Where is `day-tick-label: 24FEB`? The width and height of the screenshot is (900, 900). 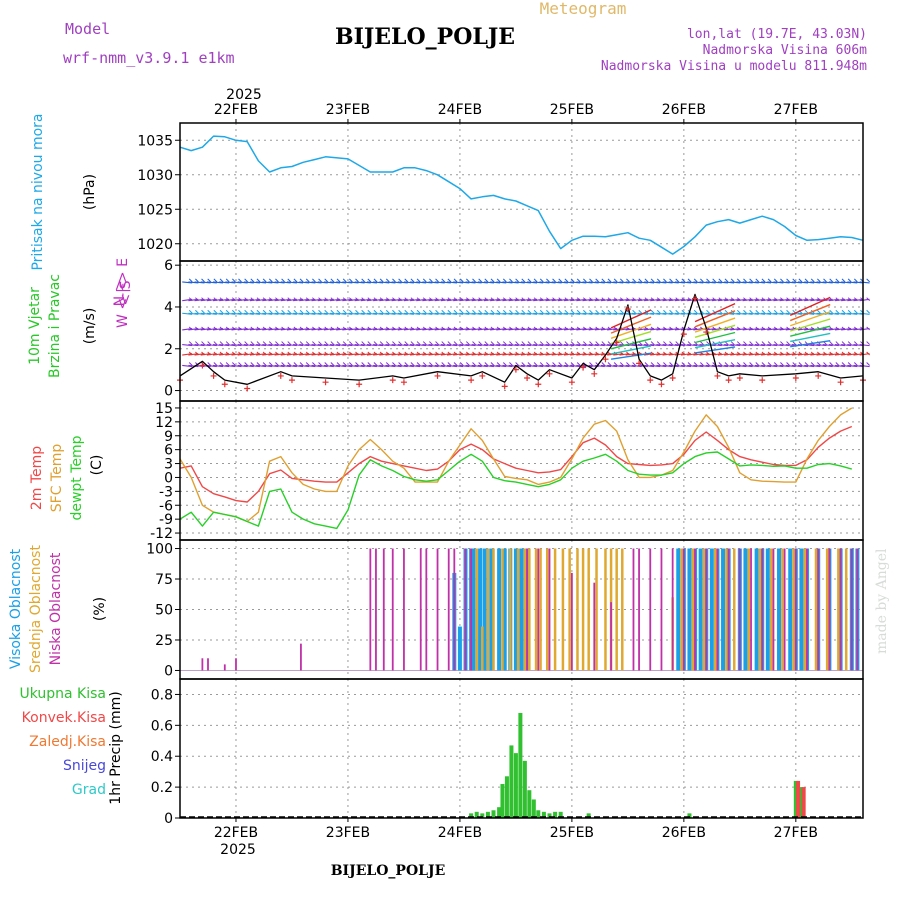
day-tick-label: 24FEB is located at coordinates (460, 110).